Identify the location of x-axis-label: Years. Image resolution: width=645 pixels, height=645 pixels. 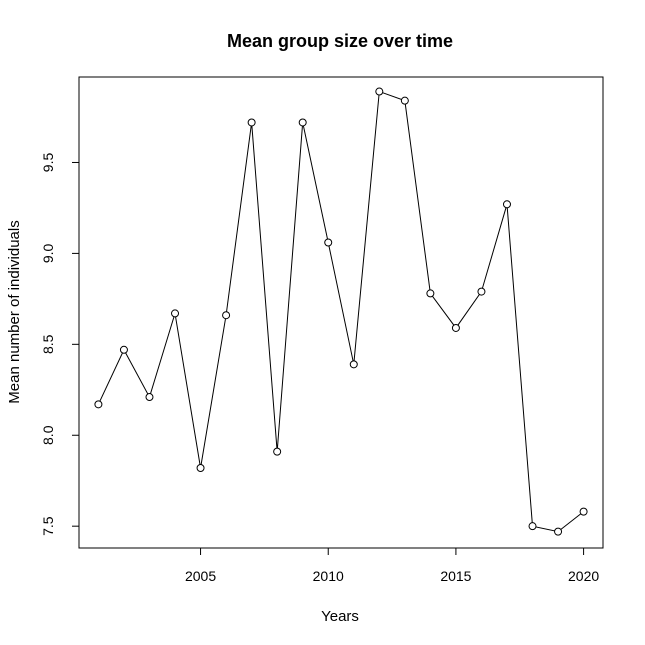
(340, 616).